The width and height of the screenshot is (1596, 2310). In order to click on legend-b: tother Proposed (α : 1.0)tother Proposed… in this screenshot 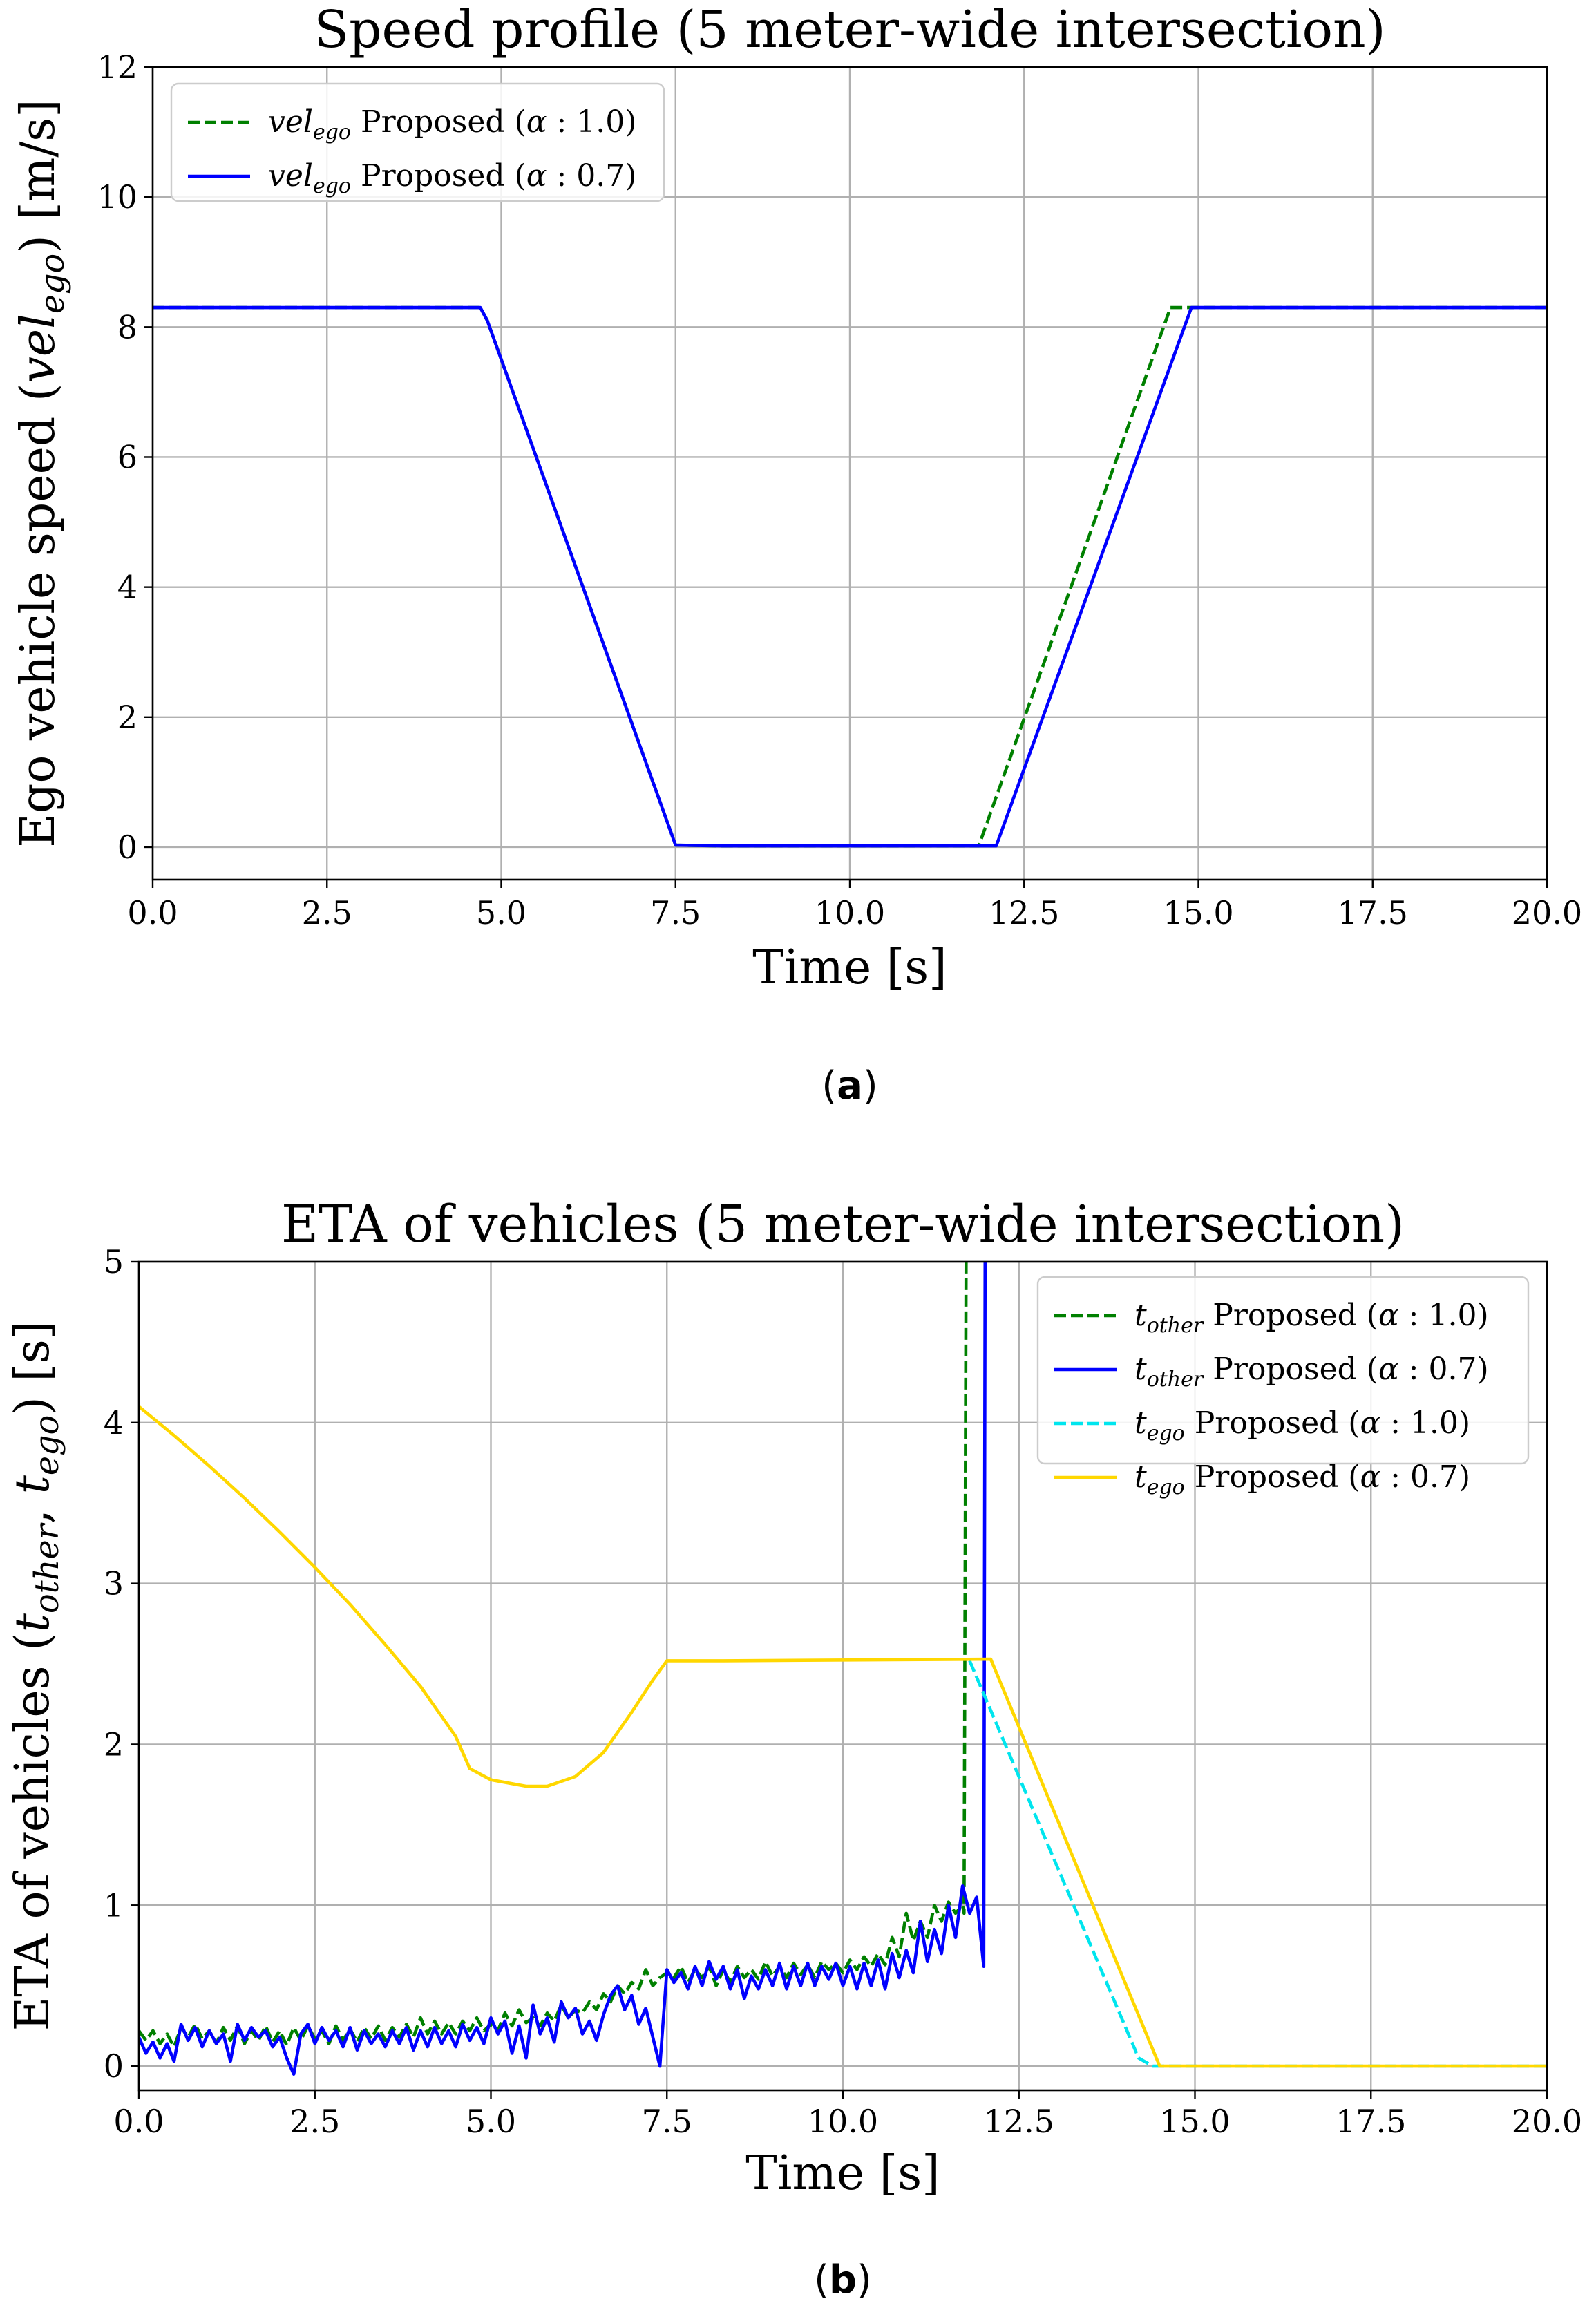, I will do `click(1283, 1387)`.